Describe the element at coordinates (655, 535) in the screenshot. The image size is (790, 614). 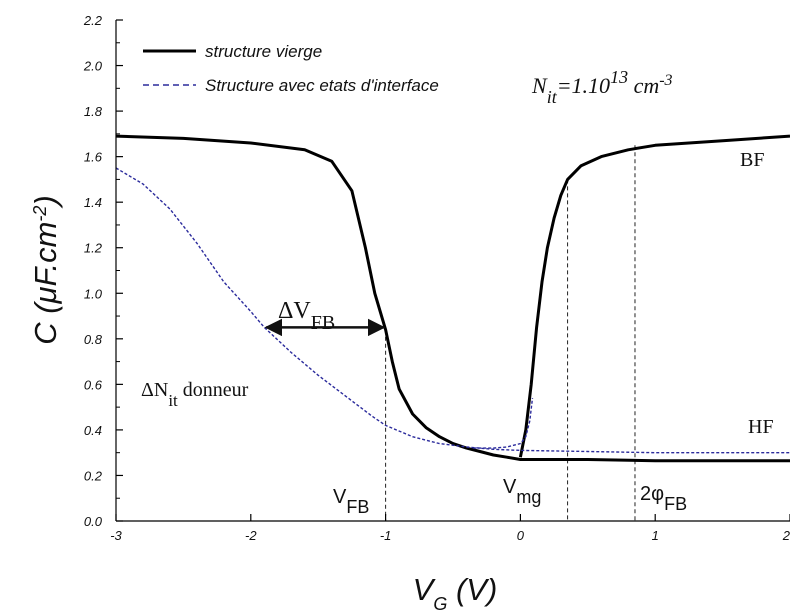
I see `x-tick-label: 1` at that location.